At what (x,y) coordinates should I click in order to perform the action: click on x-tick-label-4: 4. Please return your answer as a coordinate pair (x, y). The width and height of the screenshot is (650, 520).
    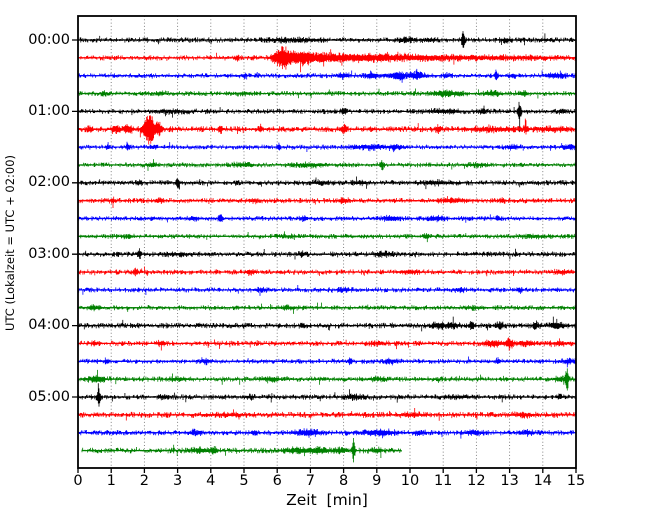
    Looking at the image, I should click on (211, 480).